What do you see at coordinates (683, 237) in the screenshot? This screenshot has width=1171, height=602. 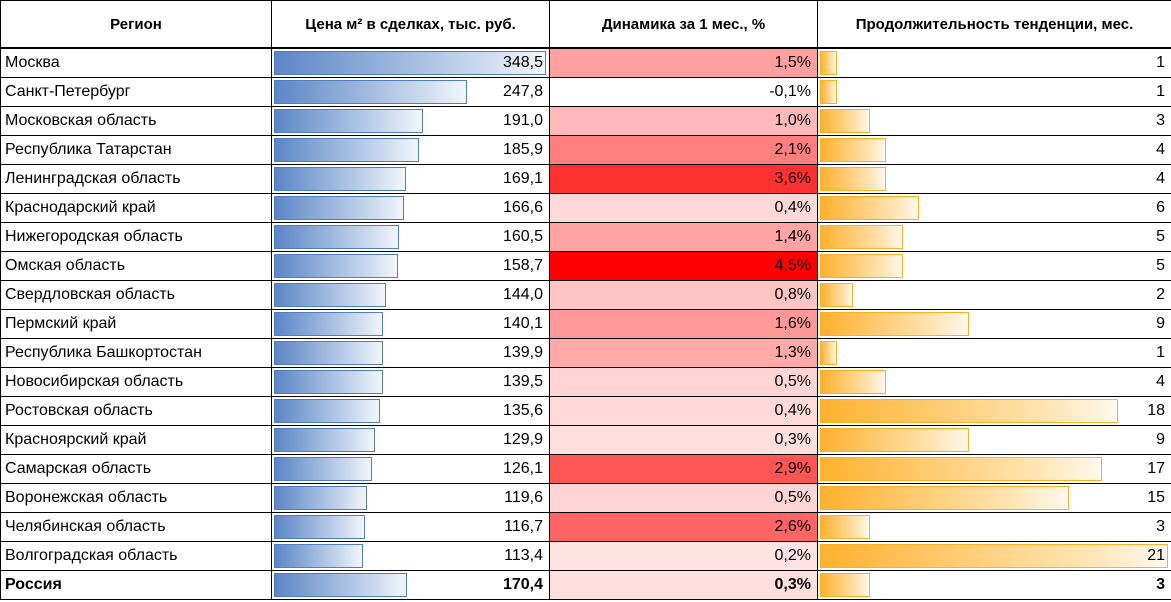 I see `dynamics-cell: 1,4%` at bounding box center [683, 237].